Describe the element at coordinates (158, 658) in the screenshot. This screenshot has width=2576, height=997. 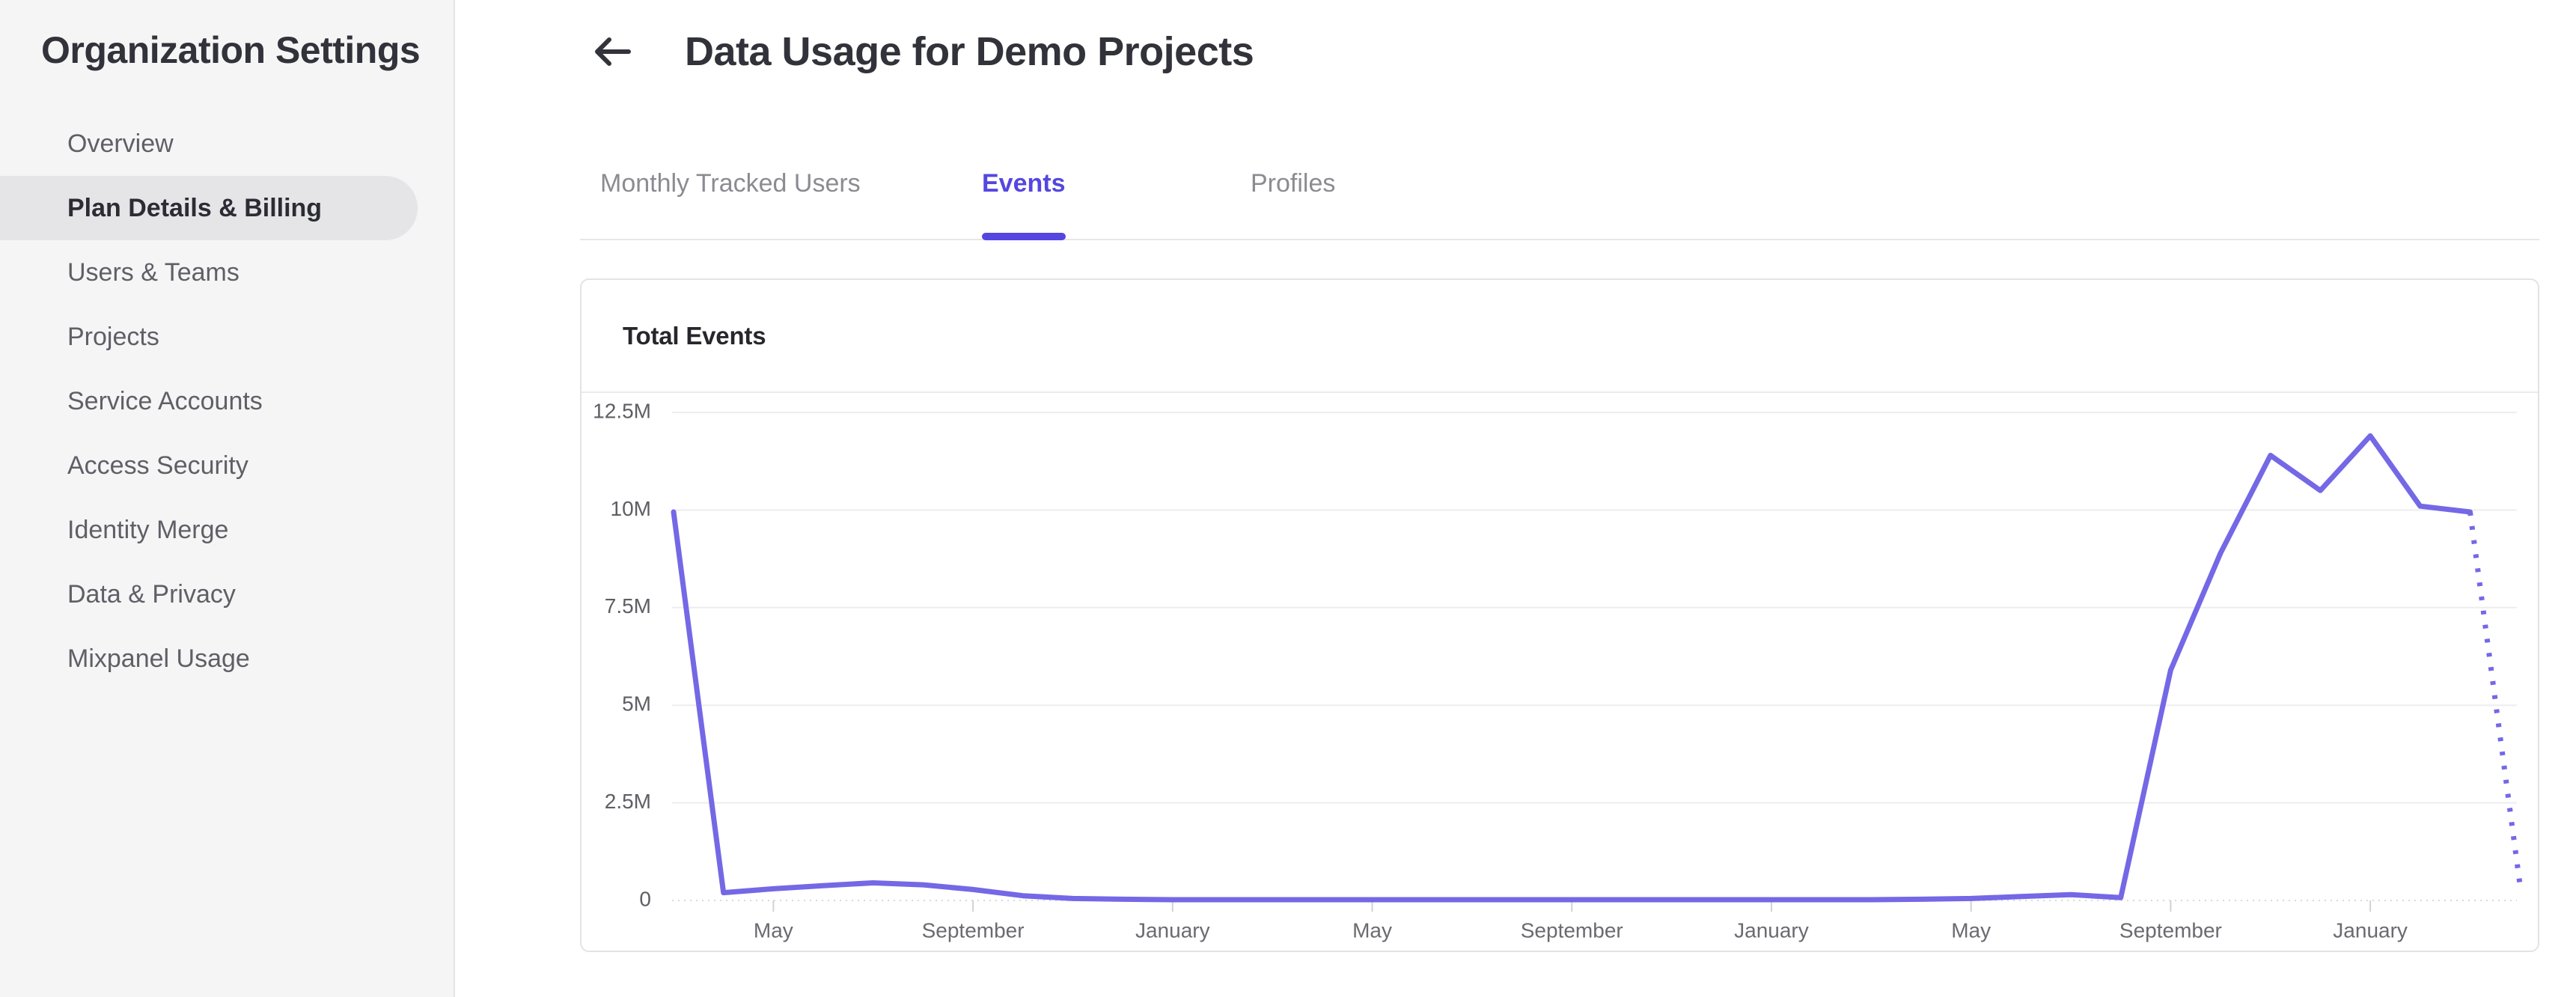
I see `sidebar-item-mixpanel-usage: Mixpanel Usage` at that location.